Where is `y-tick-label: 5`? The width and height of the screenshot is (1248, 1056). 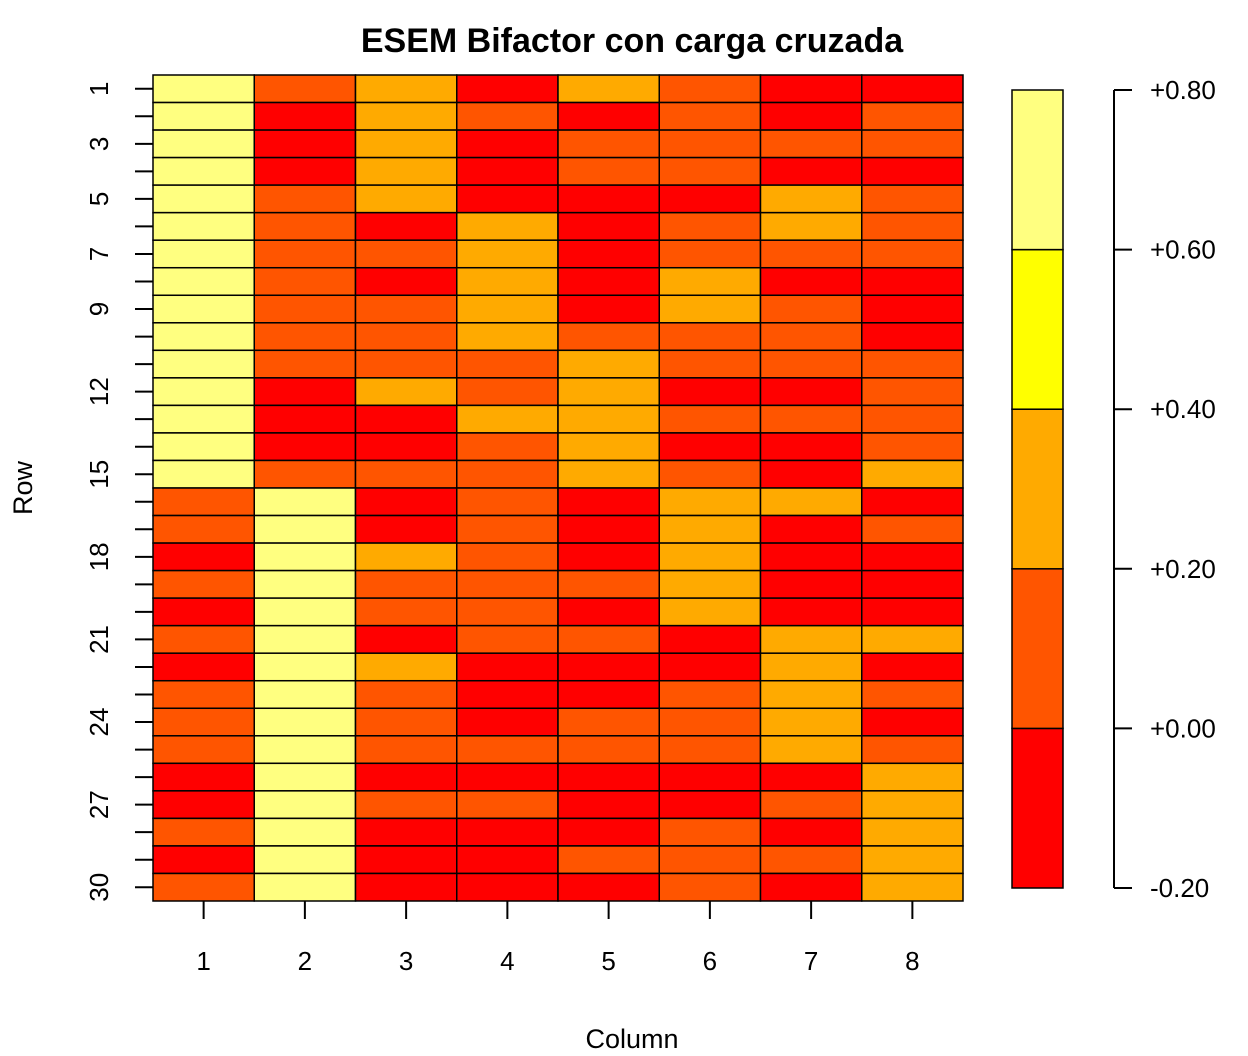
y-tick-label: 5 is located at coordinates (99, 199).